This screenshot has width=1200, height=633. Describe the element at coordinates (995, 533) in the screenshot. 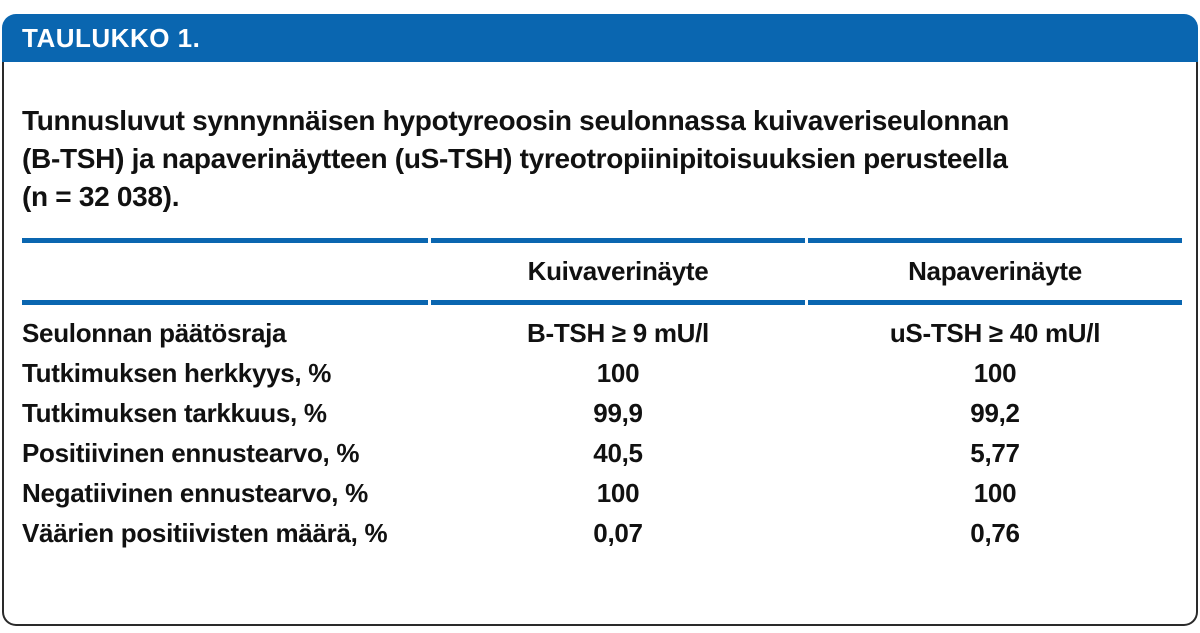

I see `napaveri-value: 0,76` at that location.